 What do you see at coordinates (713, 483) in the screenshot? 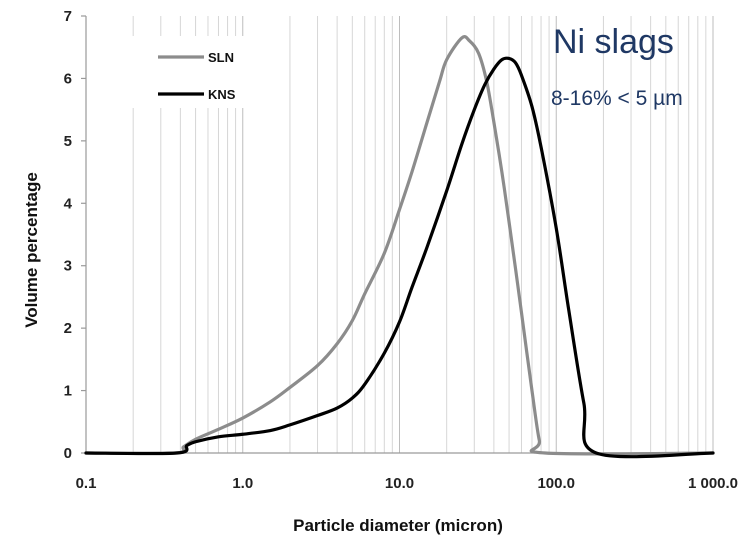
I see `x-tick-label: 1 000.0` at bounding box center [713, 483].